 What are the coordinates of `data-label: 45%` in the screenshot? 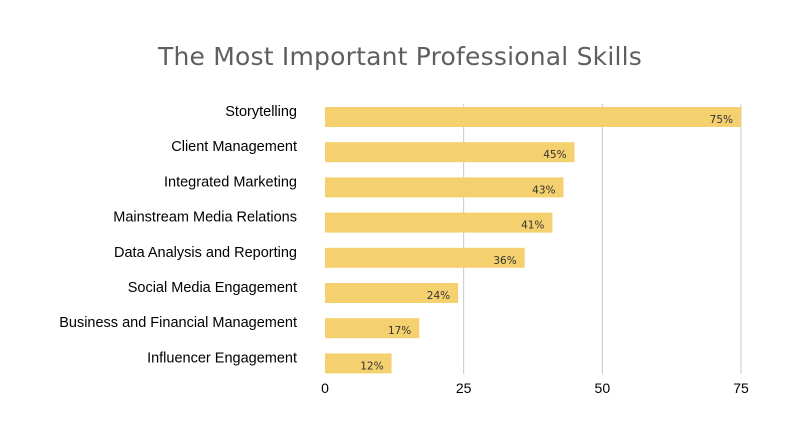 It's located at (554, 155).